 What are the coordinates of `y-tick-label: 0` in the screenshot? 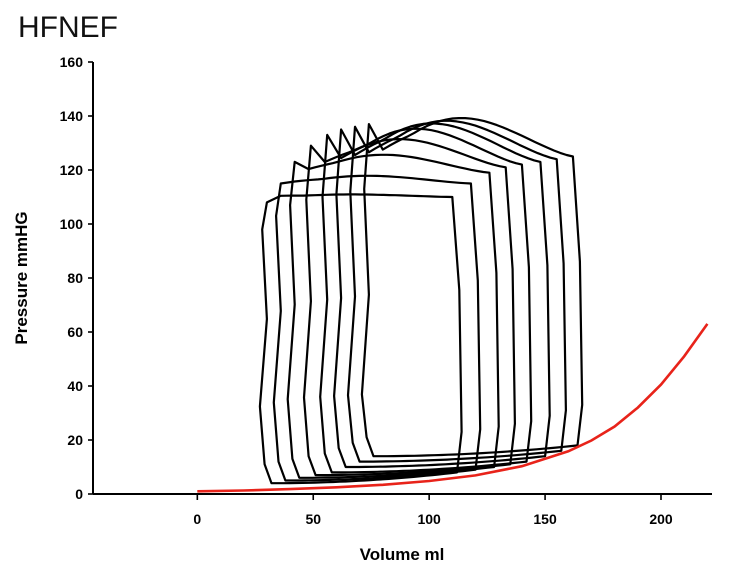 It's located at (79, 494).